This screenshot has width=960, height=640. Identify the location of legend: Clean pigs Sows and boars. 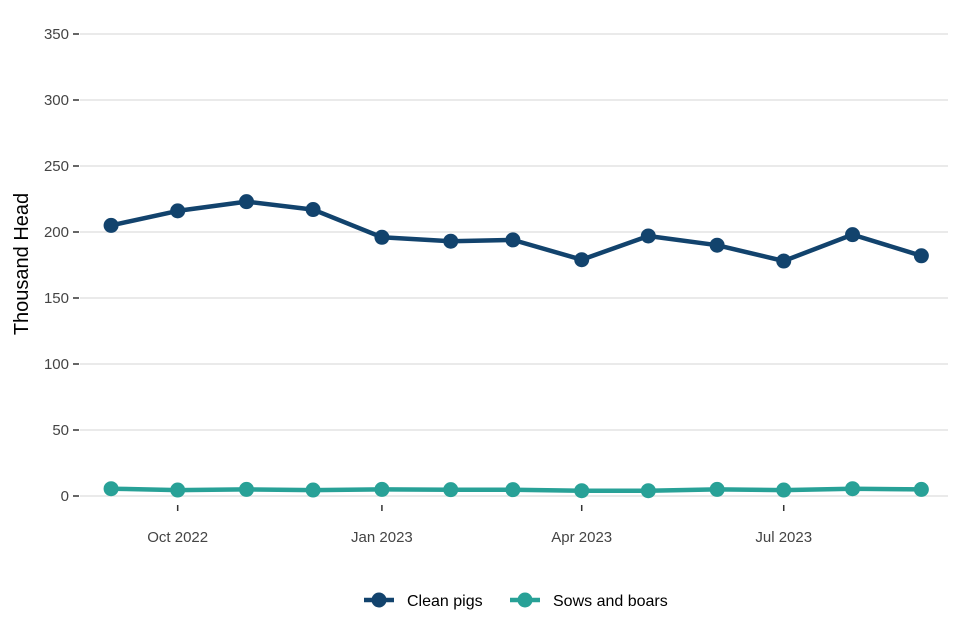
(516, 601).